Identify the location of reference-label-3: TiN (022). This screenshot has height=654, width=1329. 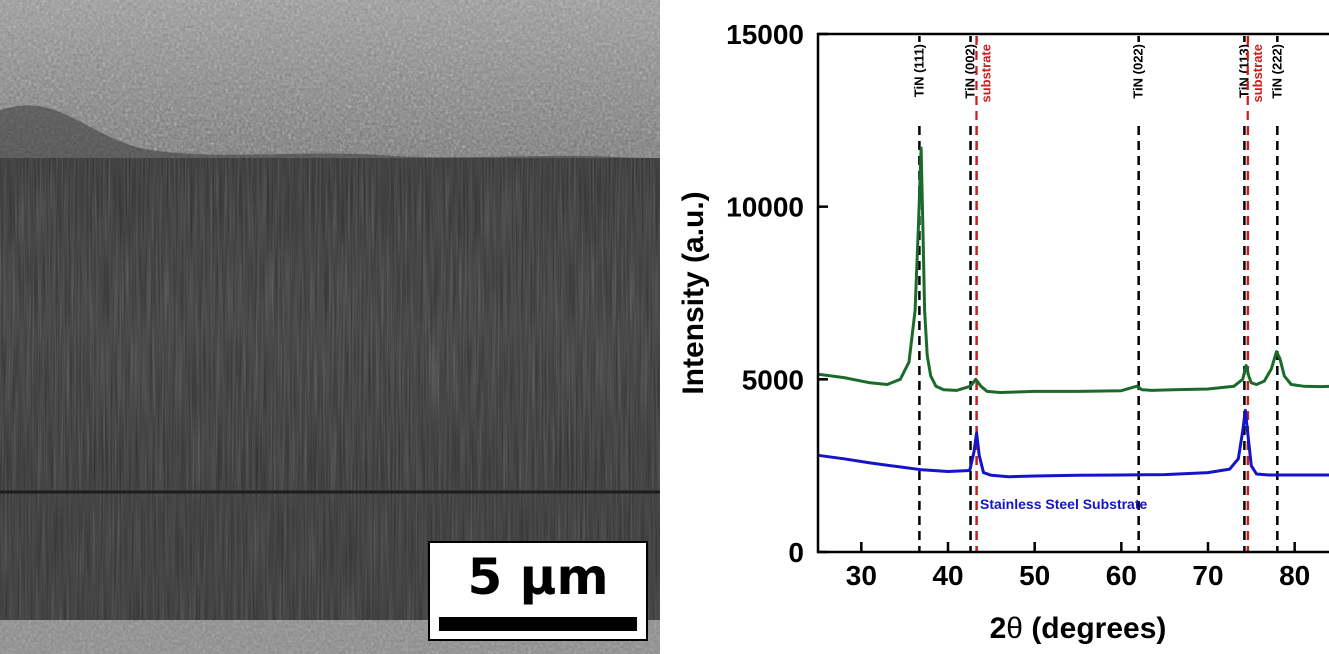
(1138, 71).